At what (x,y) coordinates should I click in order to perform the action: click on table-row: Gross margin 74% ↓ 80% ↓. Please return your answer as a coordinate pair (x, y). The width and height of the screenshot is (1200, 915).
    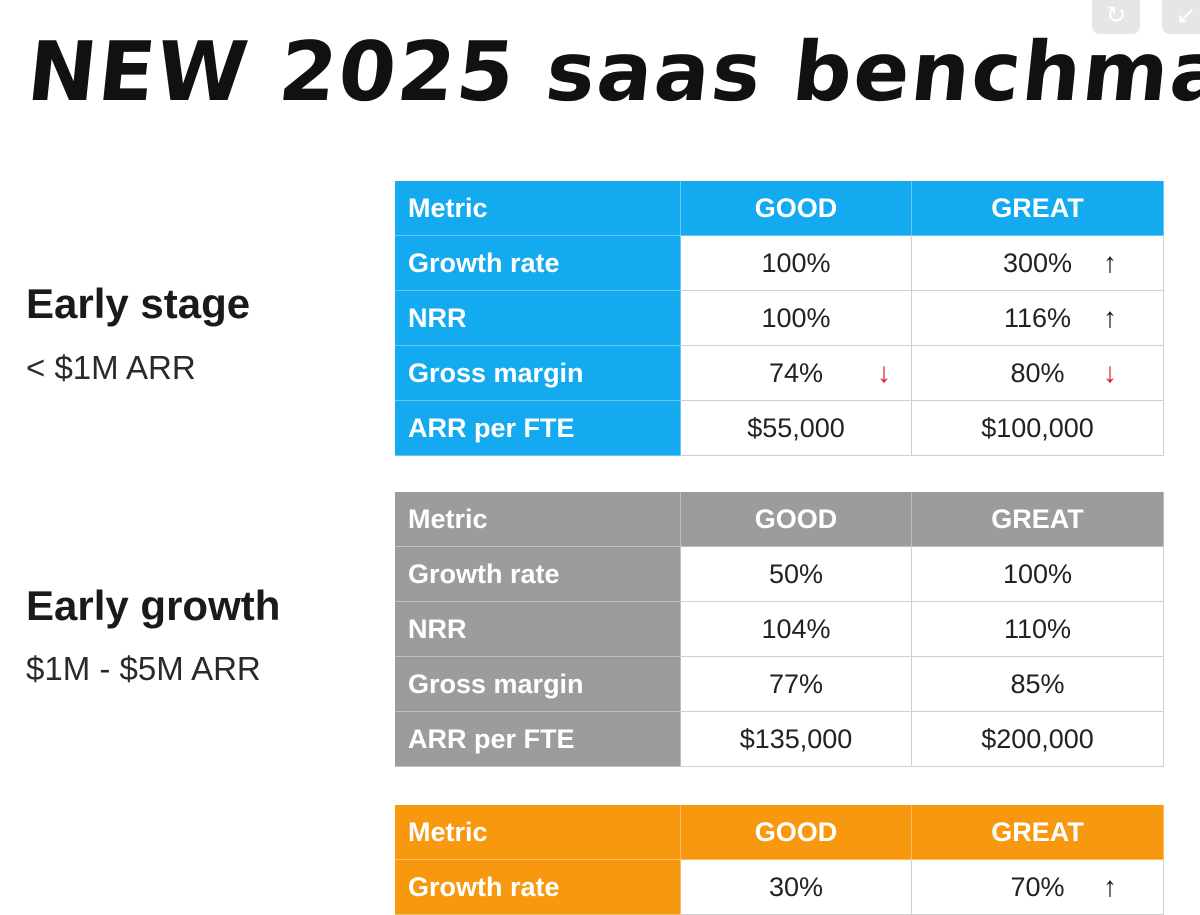
    Looking at the image, I should click on (779, 373).